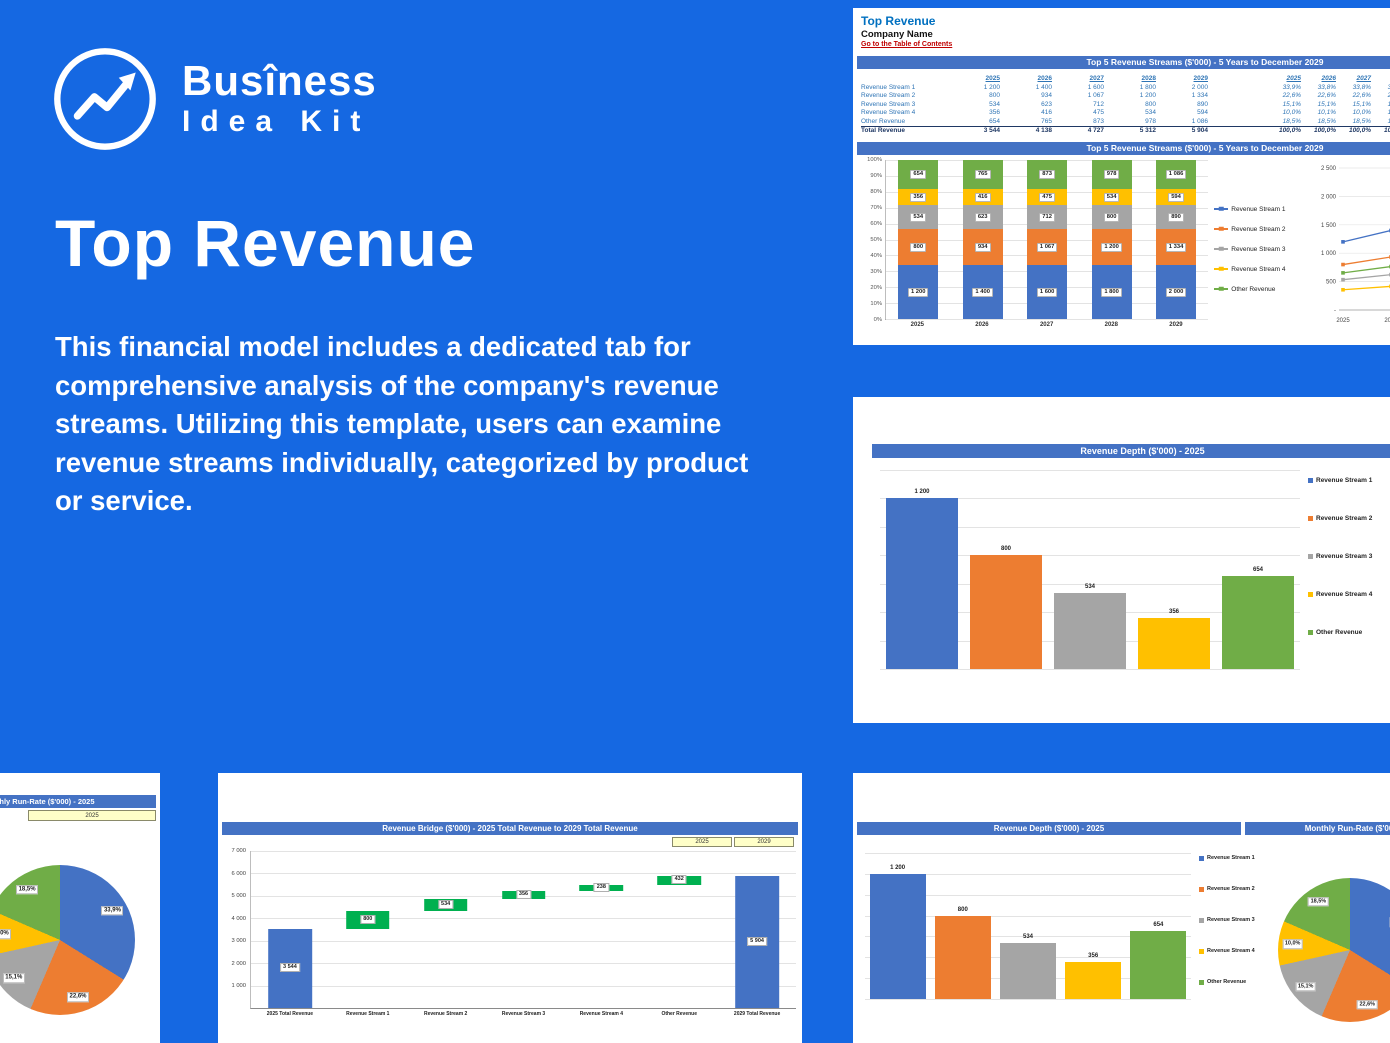  What do you see at coordinates (238, 941) in the screenshot?
I see `axis-tick: 3 000` at bounding box center [238, 941].